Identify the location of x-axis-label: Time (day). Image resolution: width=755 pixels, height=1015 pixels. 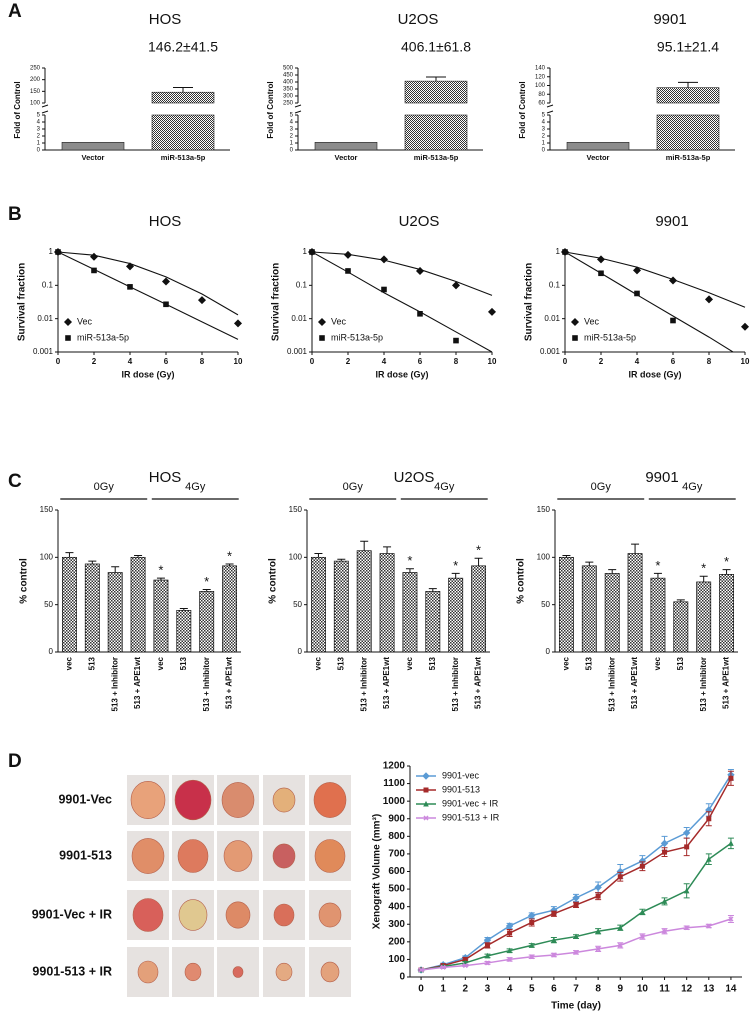
(576, 1006).